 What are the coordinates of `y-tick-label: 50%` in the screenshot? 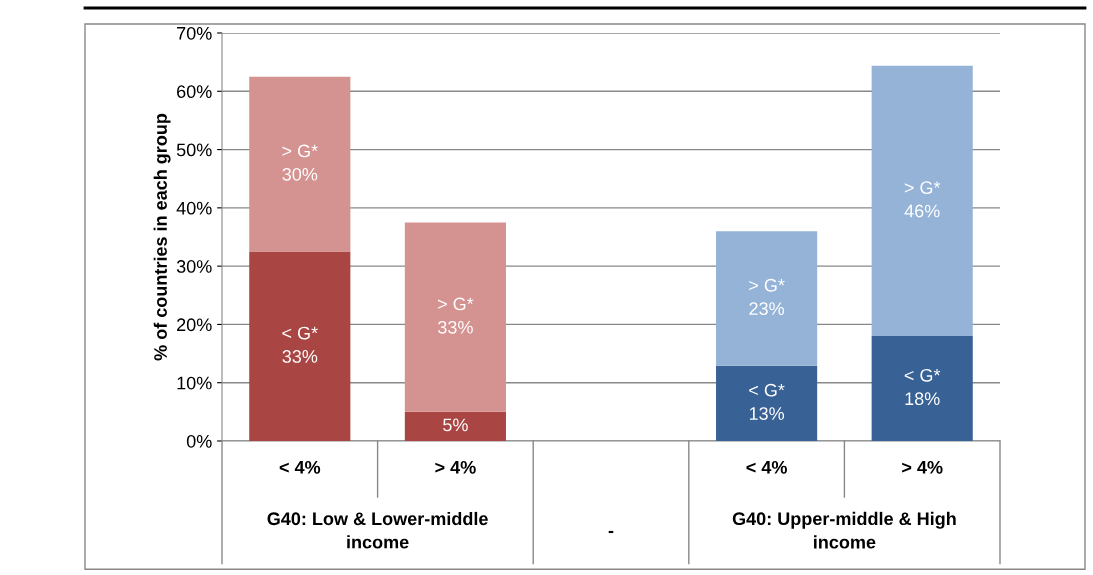 It's located at (194, 150).